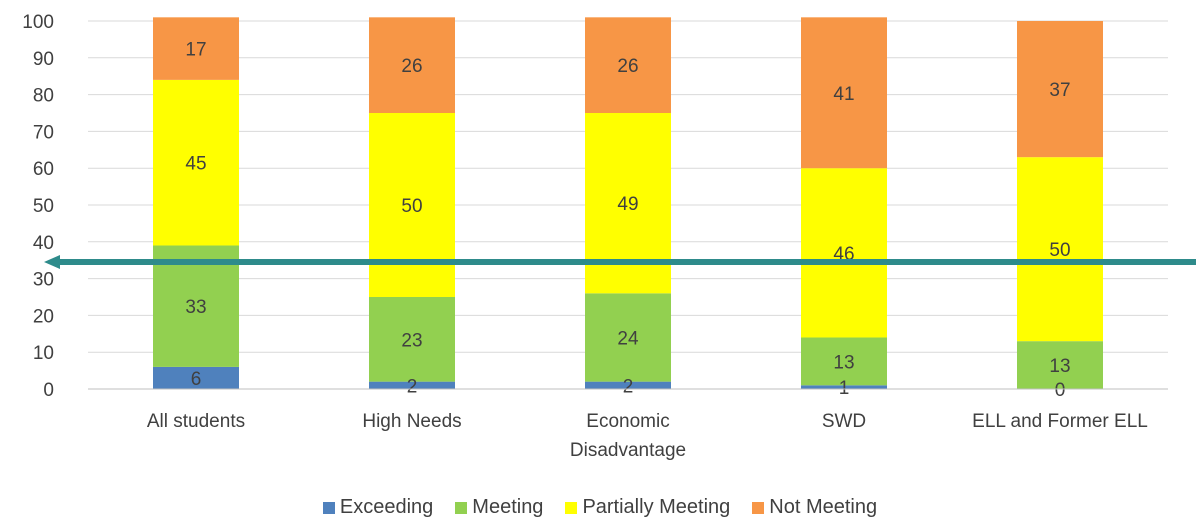 The image size is (1200, 521). Describe the element at coordinates (628, 450) in the screenshot. I see `category-label: Disadvantage` at that location.